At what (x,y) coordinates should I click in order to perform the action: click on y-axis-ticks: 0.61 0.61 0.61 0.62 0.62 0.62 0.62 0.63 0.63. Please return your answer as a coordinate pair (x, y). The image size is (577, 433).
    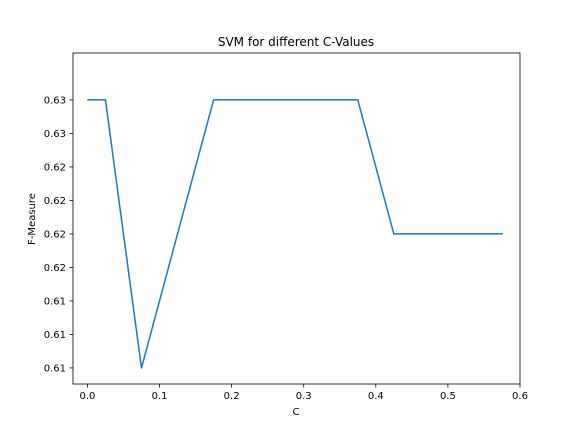
    Looking at the image, I should click on (58, 234).